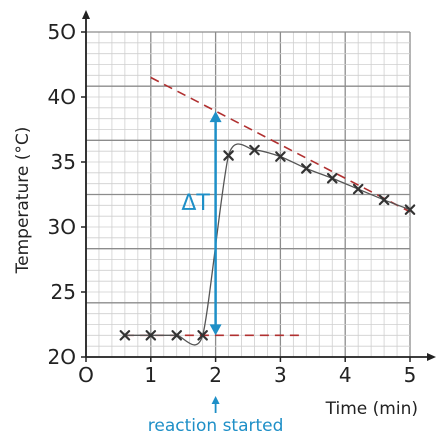  Describe the element at coordinates (216, 426) in the screenshot. I see `reaction-started-label: reaction started` at that location.